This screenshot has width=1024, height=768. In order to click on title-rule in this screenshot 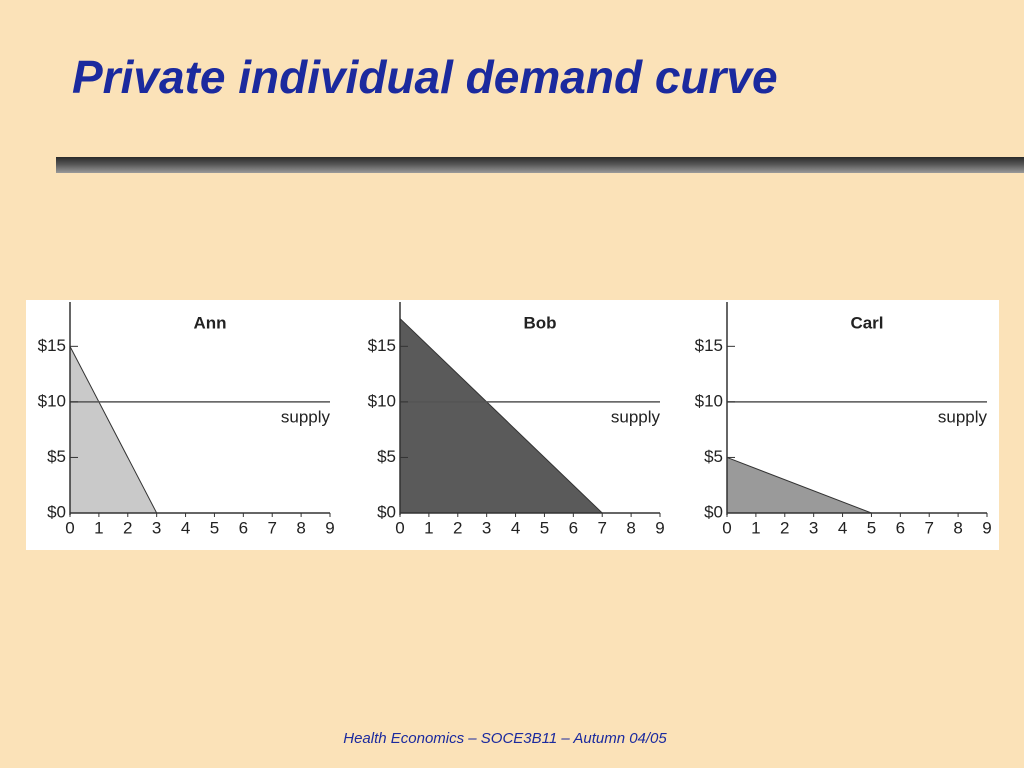, I will do `click(540, 165)`.